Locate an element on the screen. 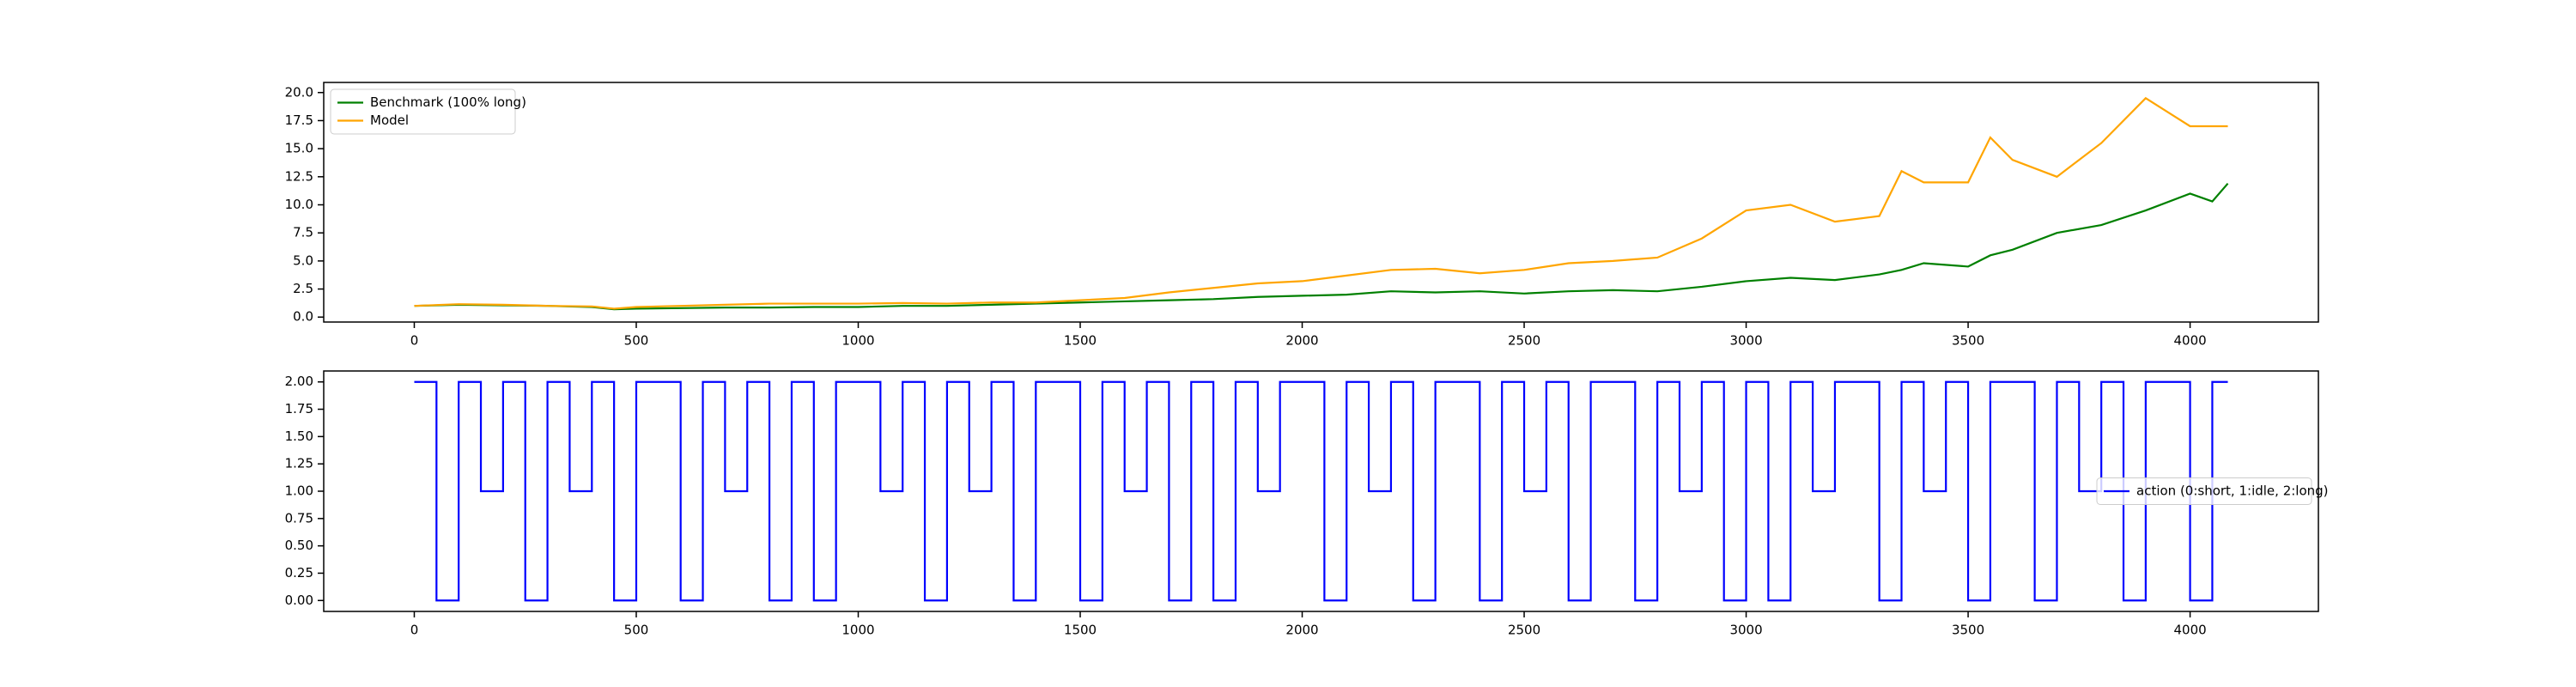 The image size is (2576, 687). y-tick-label: 17.5 is located at coordinates (299, 120).